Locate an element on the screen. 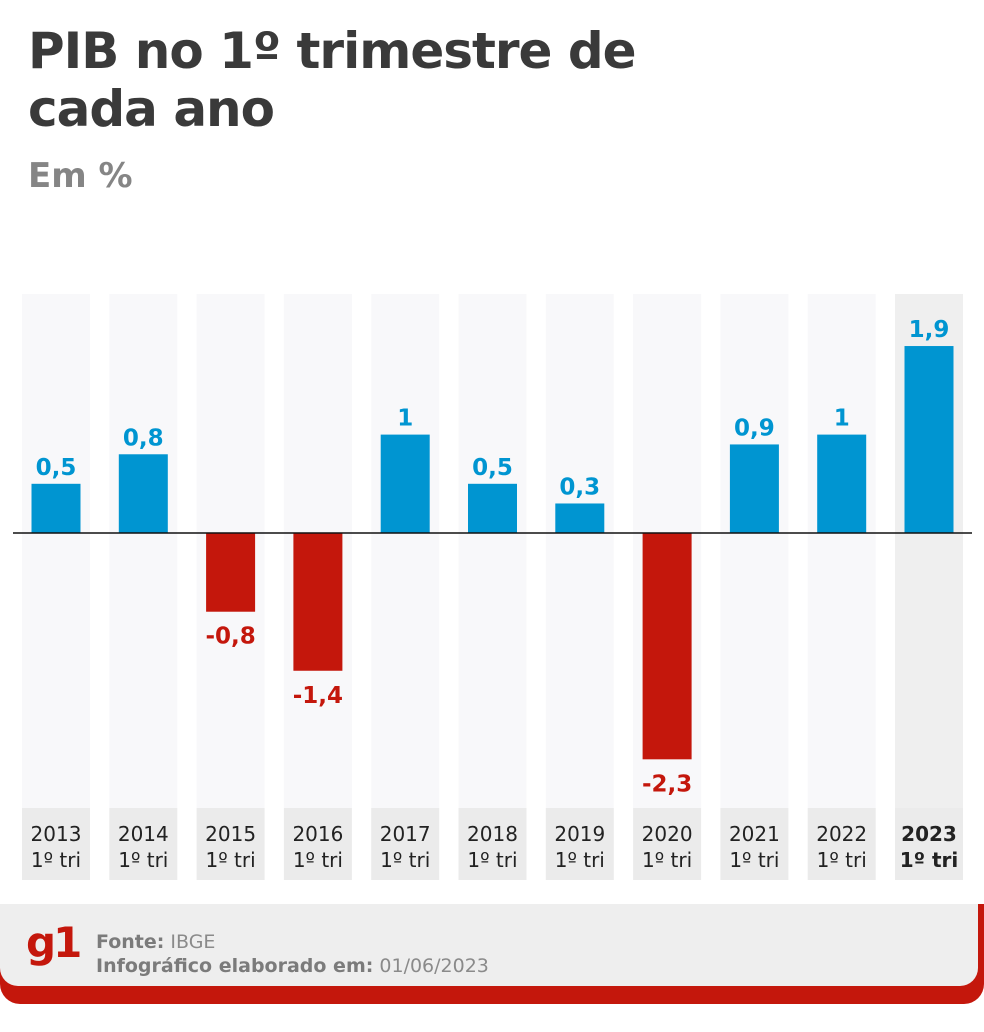 The width and height of the screenshot is (984, 1032). x-tick-label-year: 2023 is located at coordinates (929, 834).